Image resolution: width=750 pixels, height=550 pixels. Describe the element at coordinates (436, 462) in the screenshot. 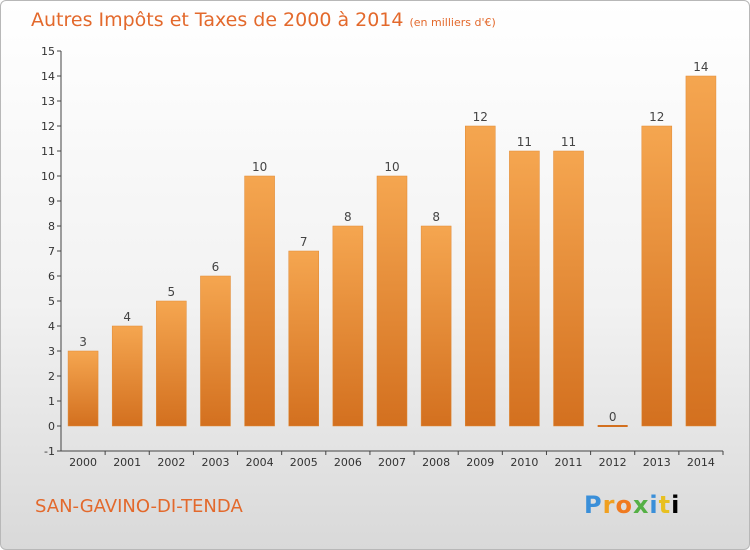

I see `x-tick-label: 2008` at that location.